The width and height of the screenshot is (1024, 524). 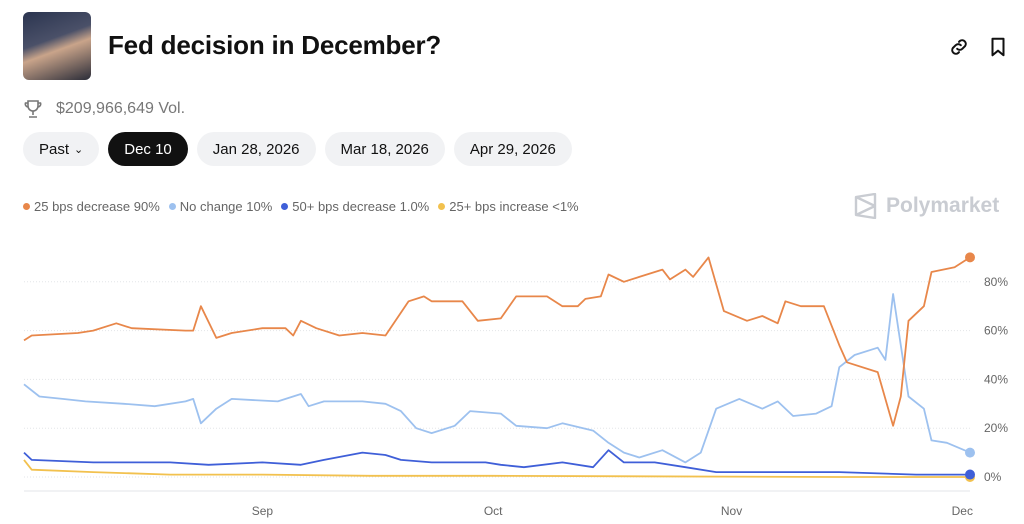 What do you see at coordinates (993, 477) in the screenshot?
I see `y-tick-label: 0%` at bounding box center [993, 477].